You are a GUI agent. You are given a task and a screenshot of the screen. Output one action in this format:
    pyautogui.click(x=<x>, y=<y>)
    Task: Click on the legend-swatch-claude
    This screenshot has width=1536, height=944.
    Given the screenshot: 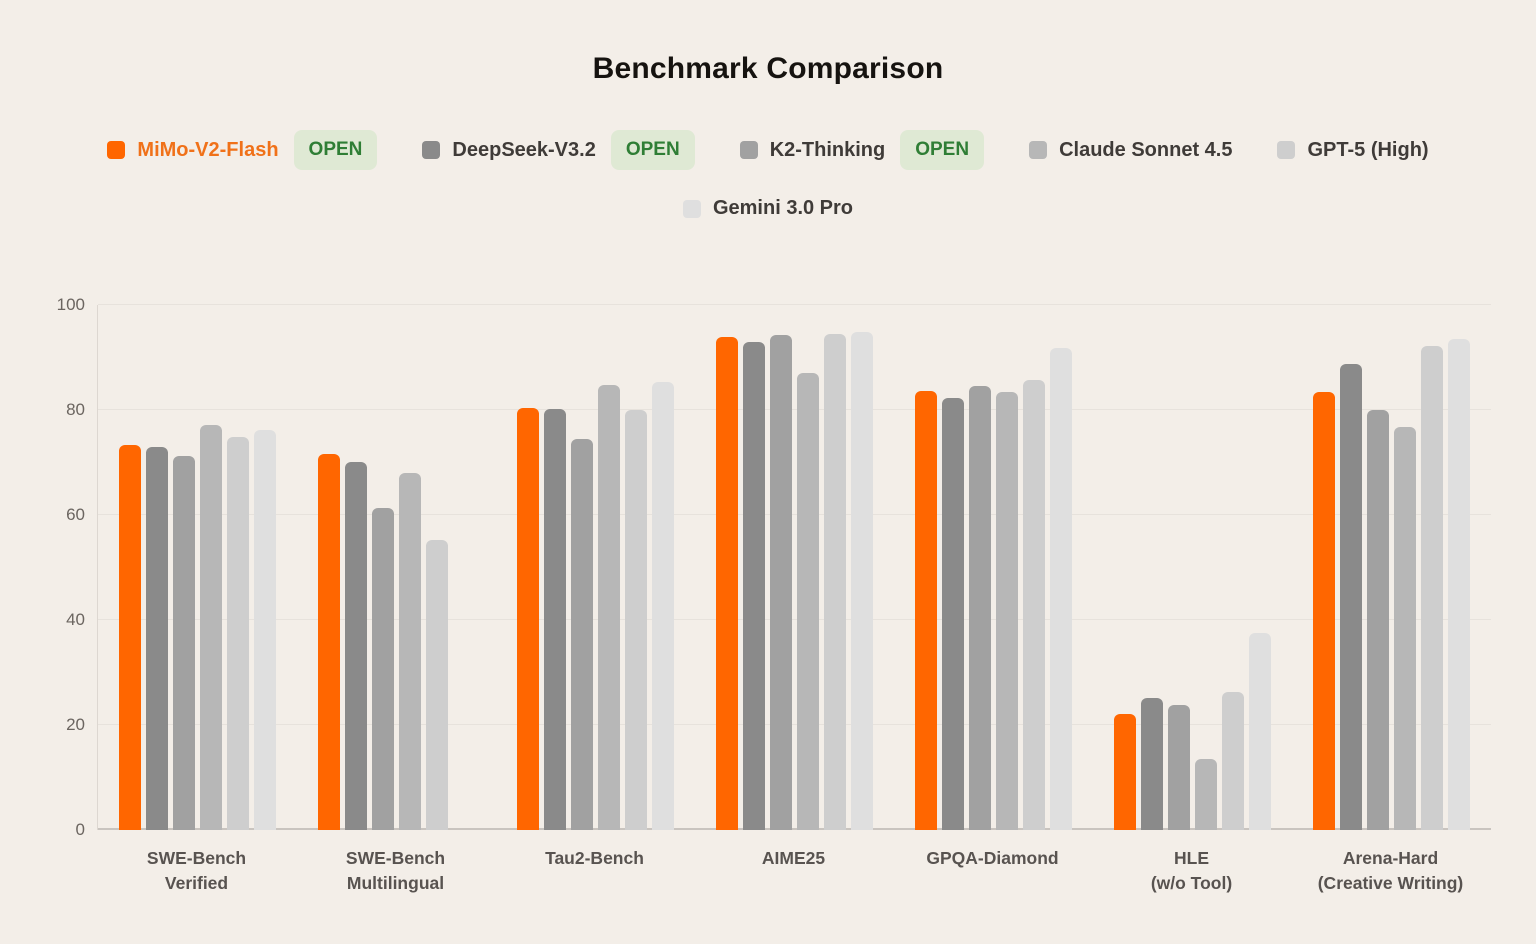 What is the action you would take?
    pyautogui.click(x=1038, y=150)
    